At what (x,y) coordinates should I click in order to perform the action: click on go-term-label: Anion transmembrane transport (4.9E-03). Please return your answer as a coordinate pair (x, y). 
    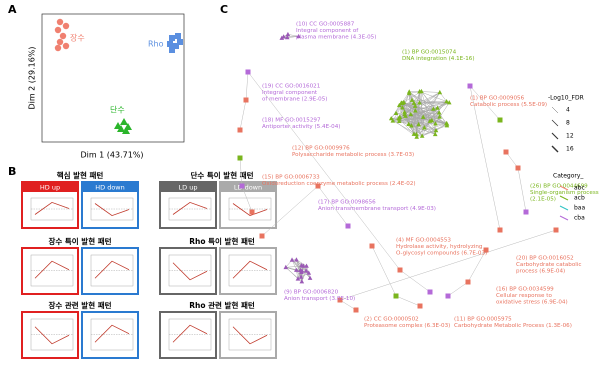
    Looking at the image, I should click on (377, 209).